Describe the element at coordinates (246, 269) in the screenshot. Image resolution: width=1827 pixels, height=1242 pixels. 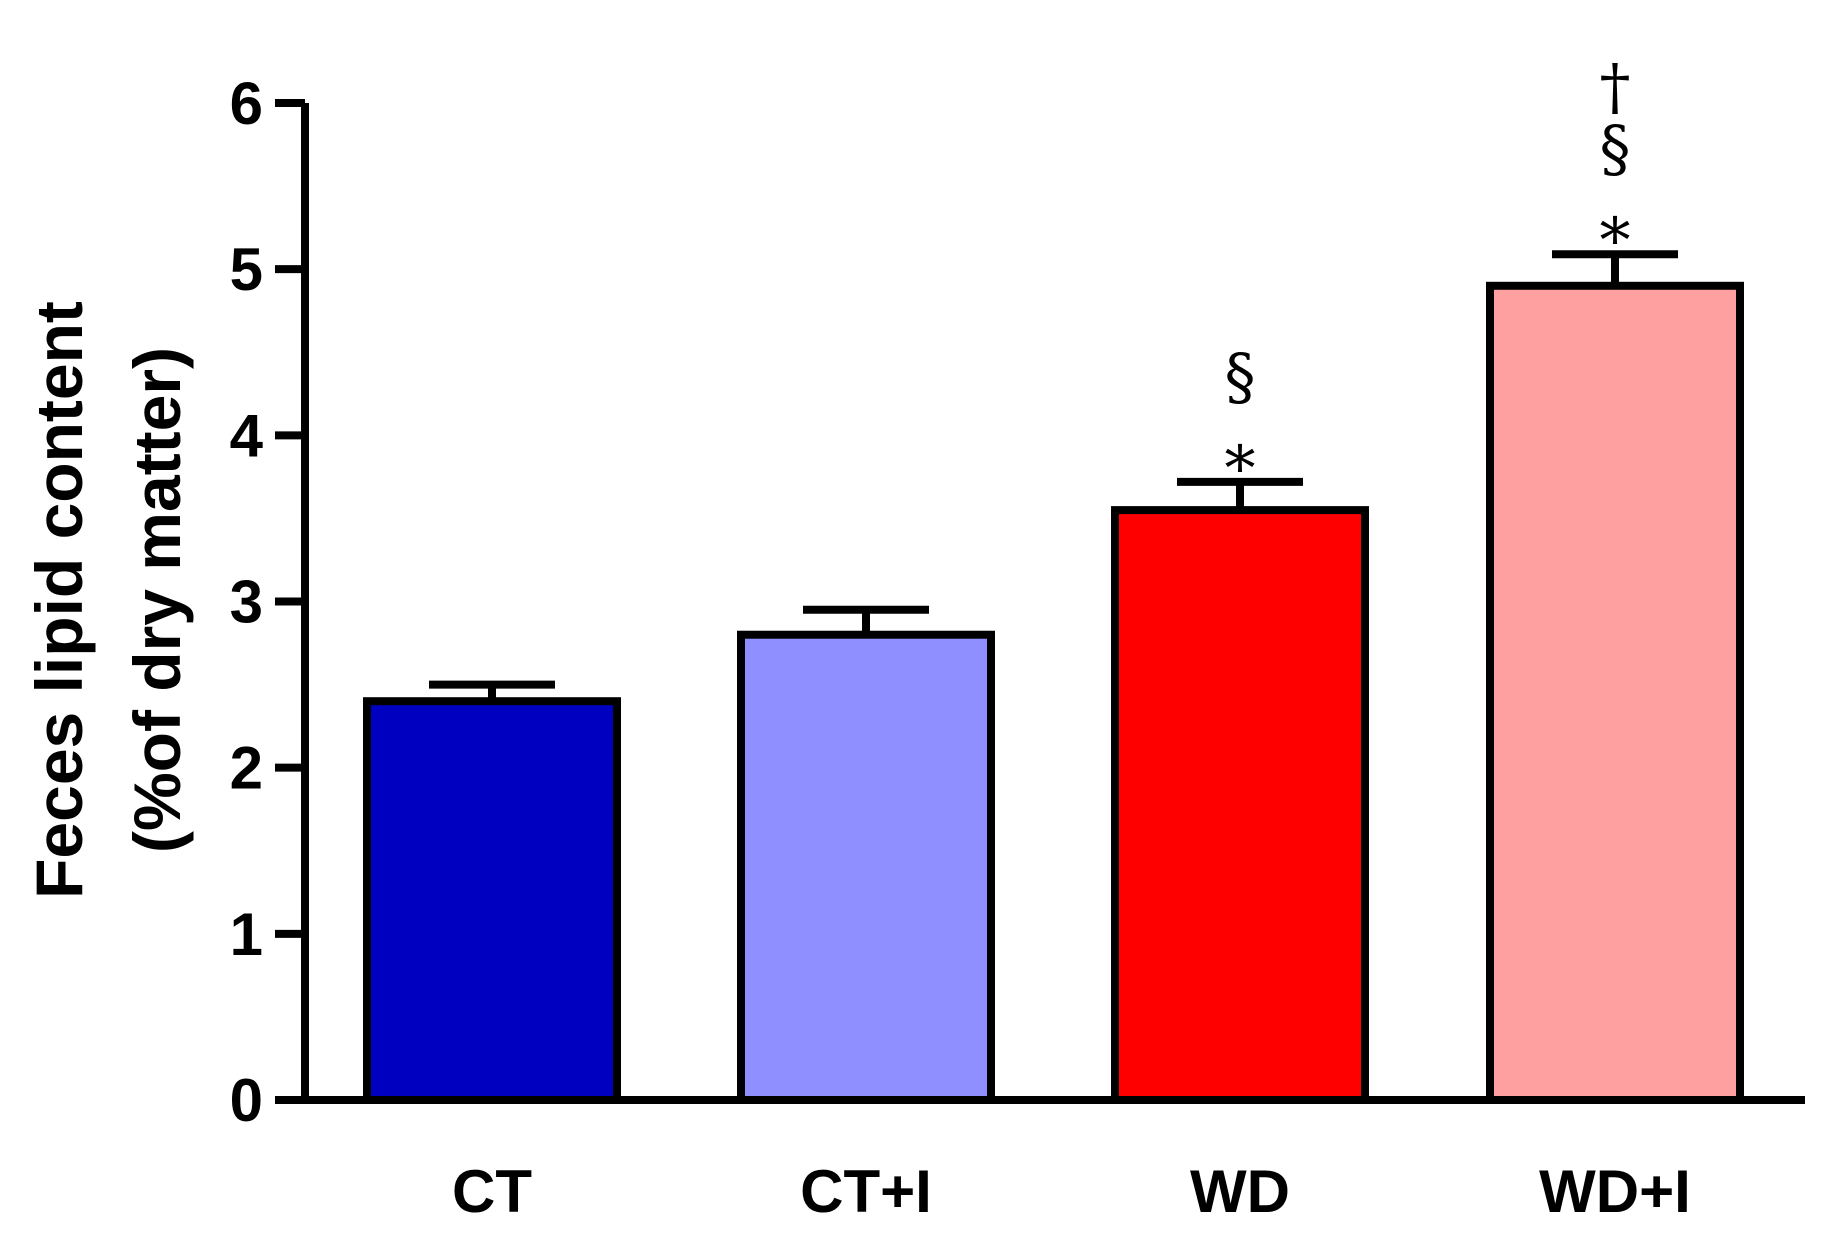
I see `y-tick-label-5: 5` at that location.